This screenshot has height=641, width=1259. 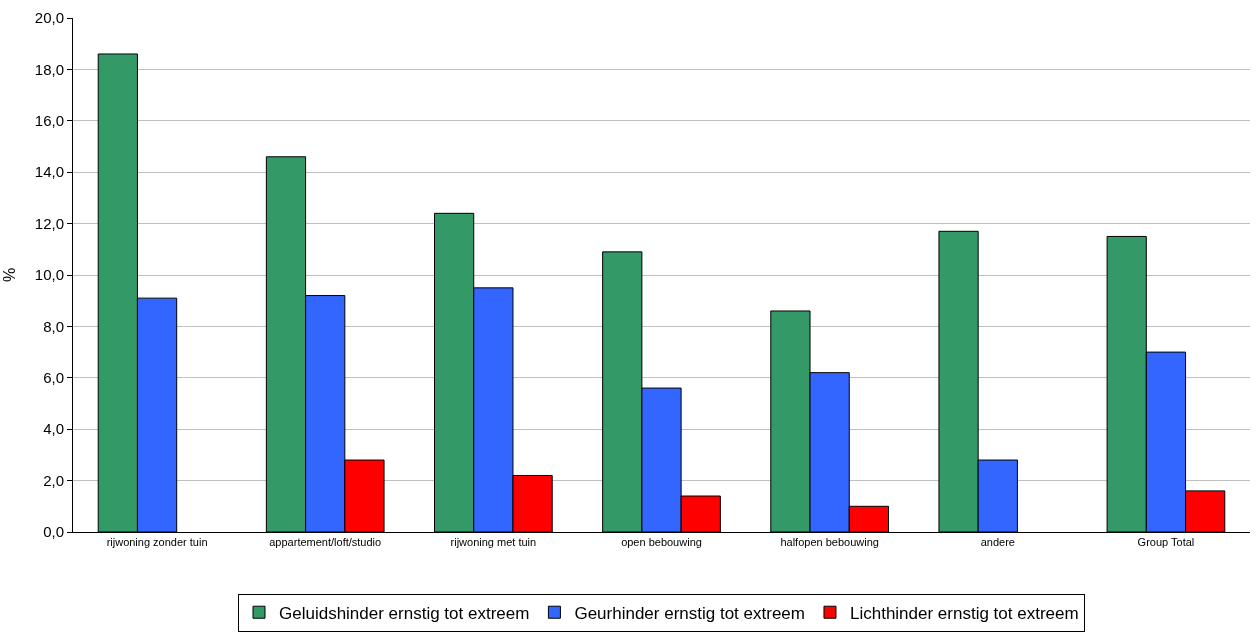 What do you see at coordinates (997, 542) in the screenshot?
I see `x-tick-label: andere` at bounding box center [997, 542].